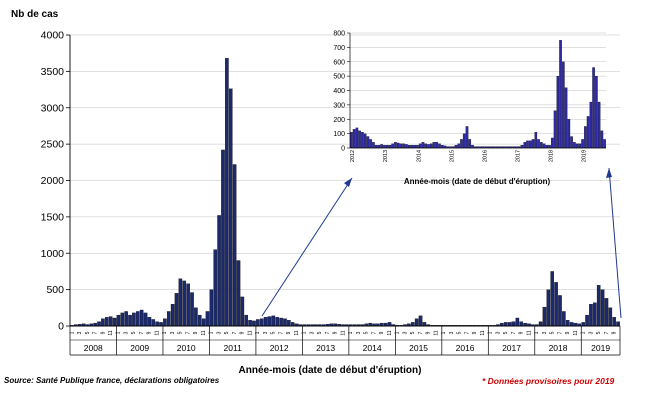  Describe the element at coordinates (339, 48) in the screenshot. I see `inset-y-tick-label: 700` at that location.